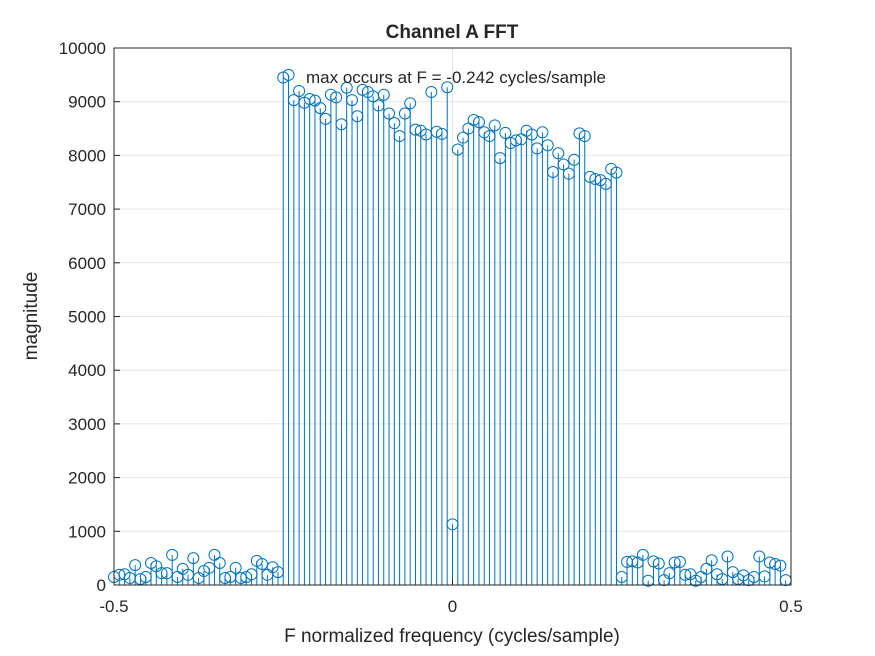  Describe the element at coordinates (87, 209) in the screenshot. I see `y-tick-label: 7000` at that location.